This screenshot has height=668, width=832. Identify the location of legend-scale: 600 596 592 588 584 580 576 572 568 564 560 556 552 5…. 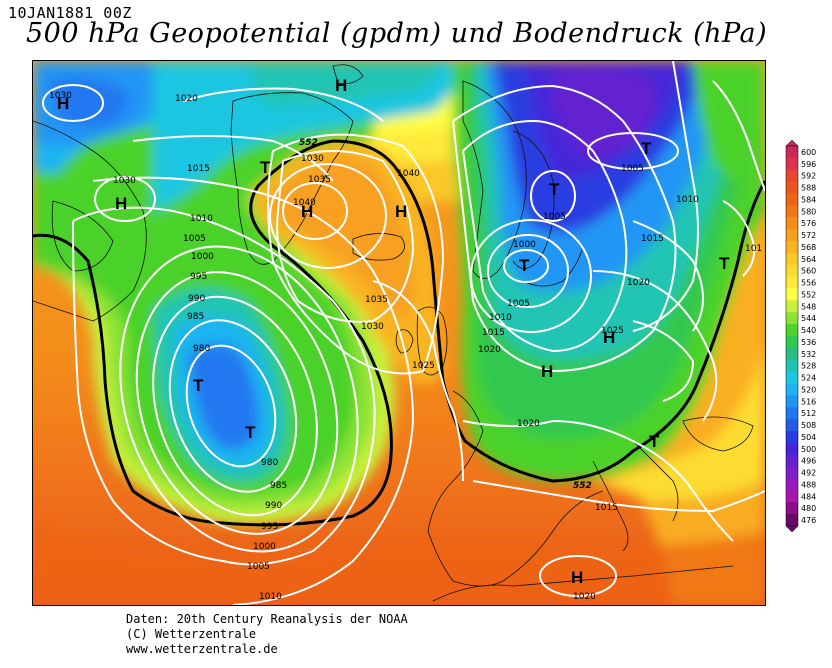
(800, 336).